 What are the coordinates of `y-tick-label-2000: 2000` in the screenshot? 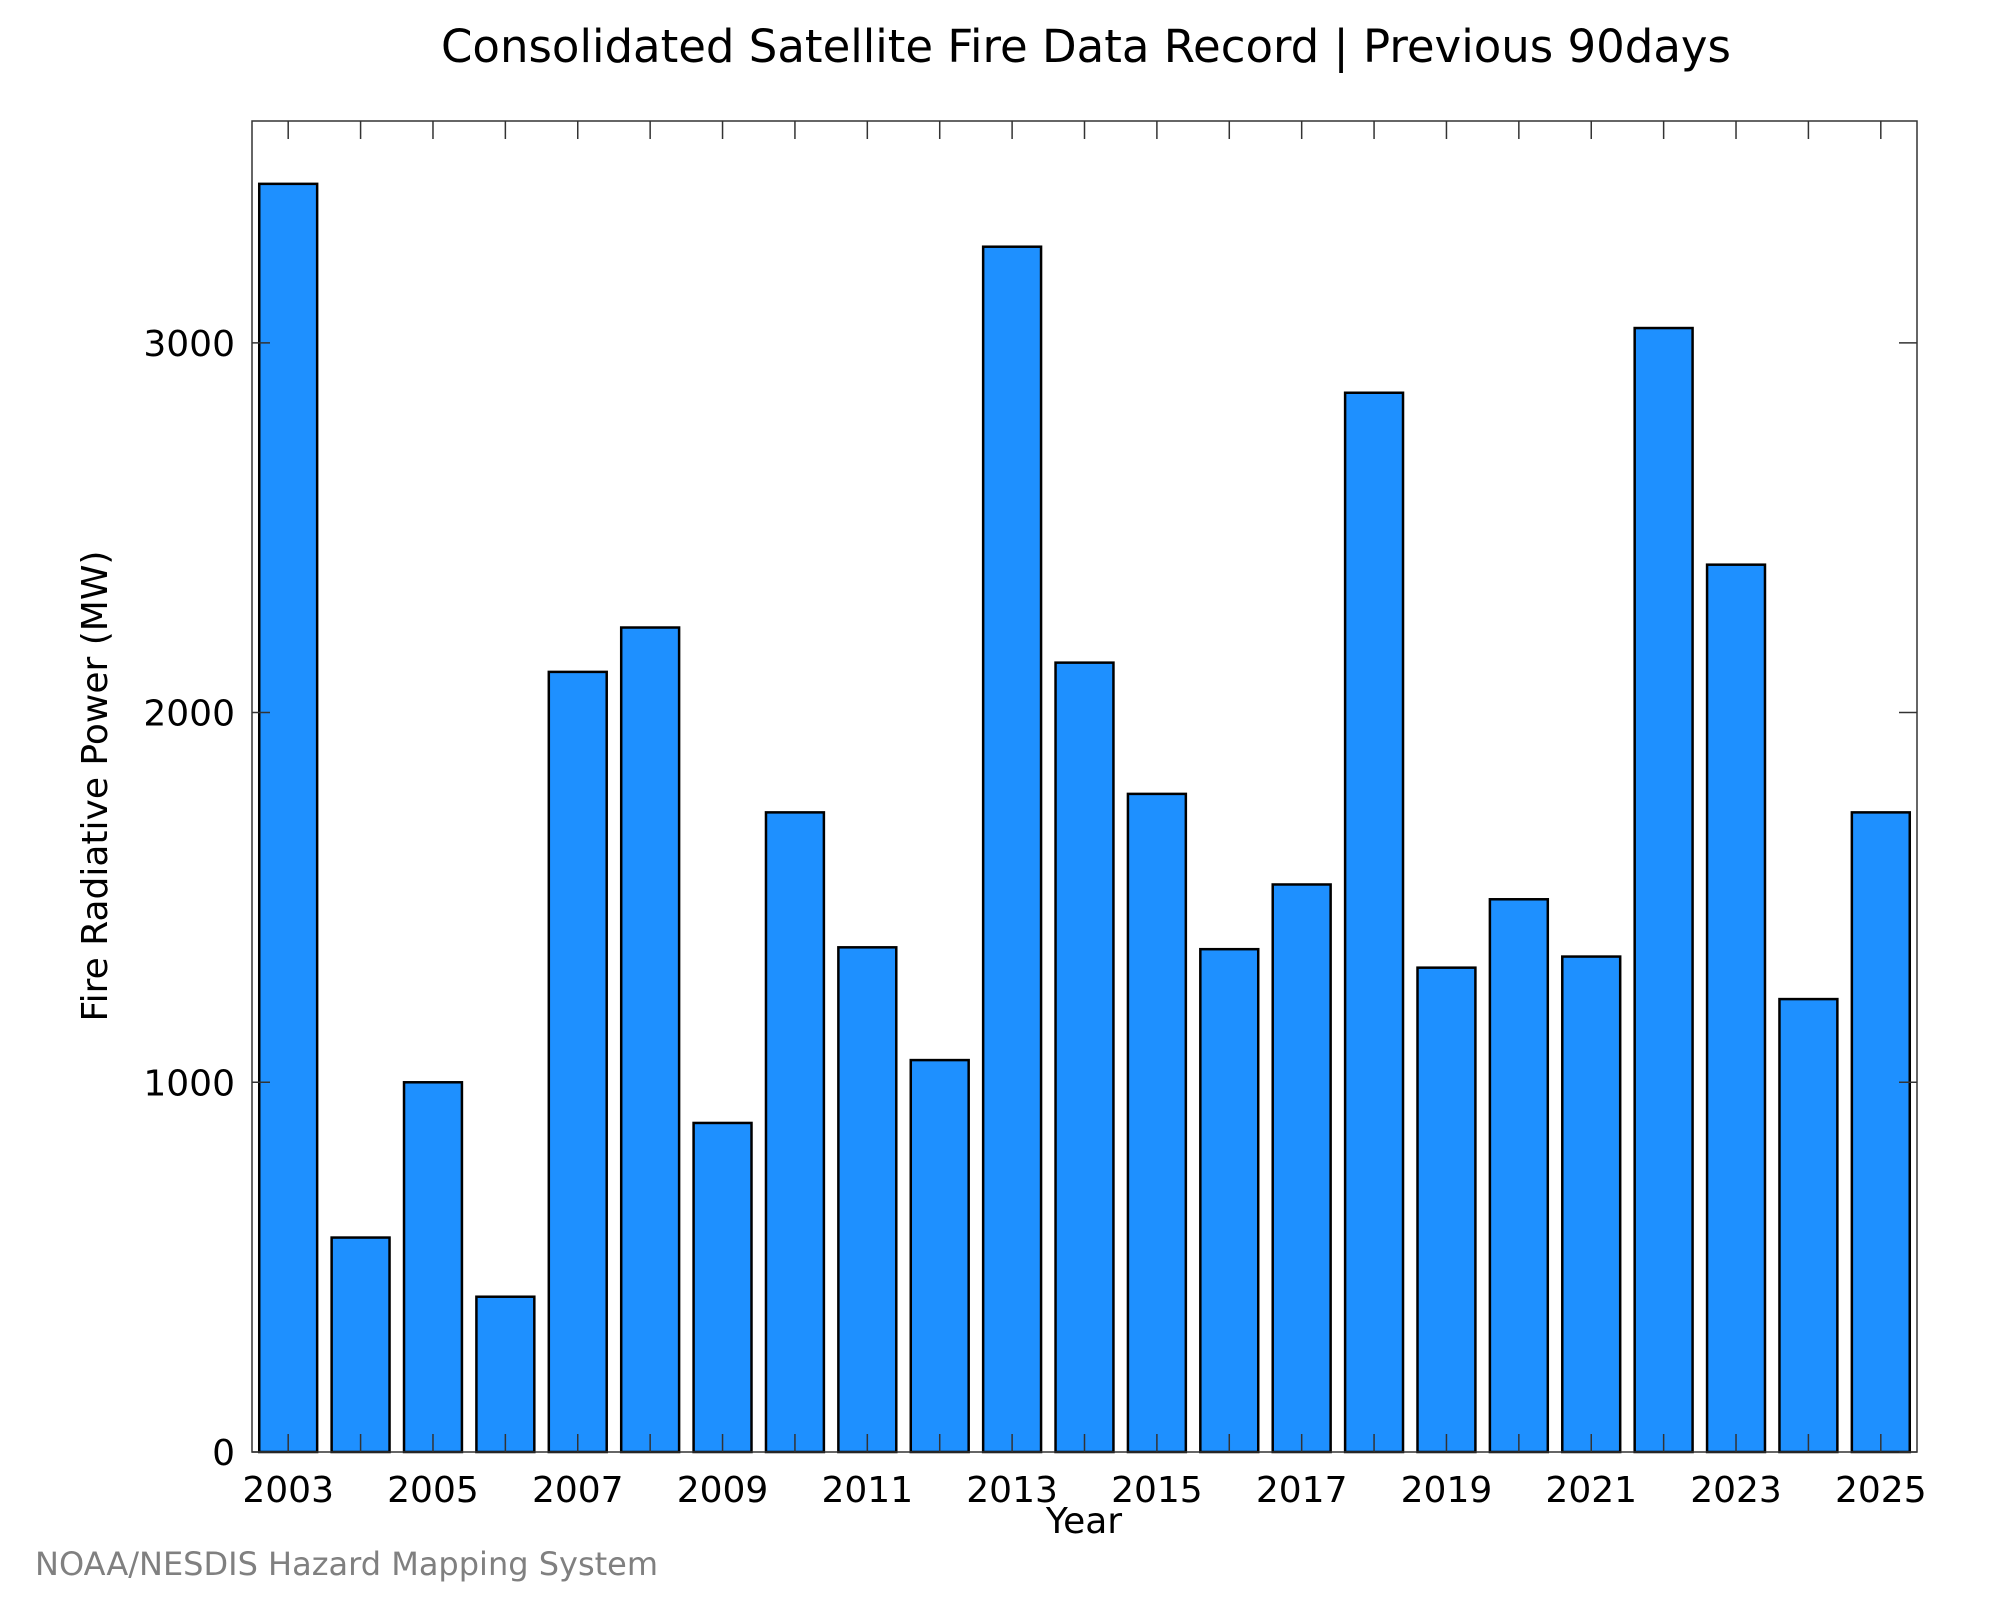 It's located at (189, 714).